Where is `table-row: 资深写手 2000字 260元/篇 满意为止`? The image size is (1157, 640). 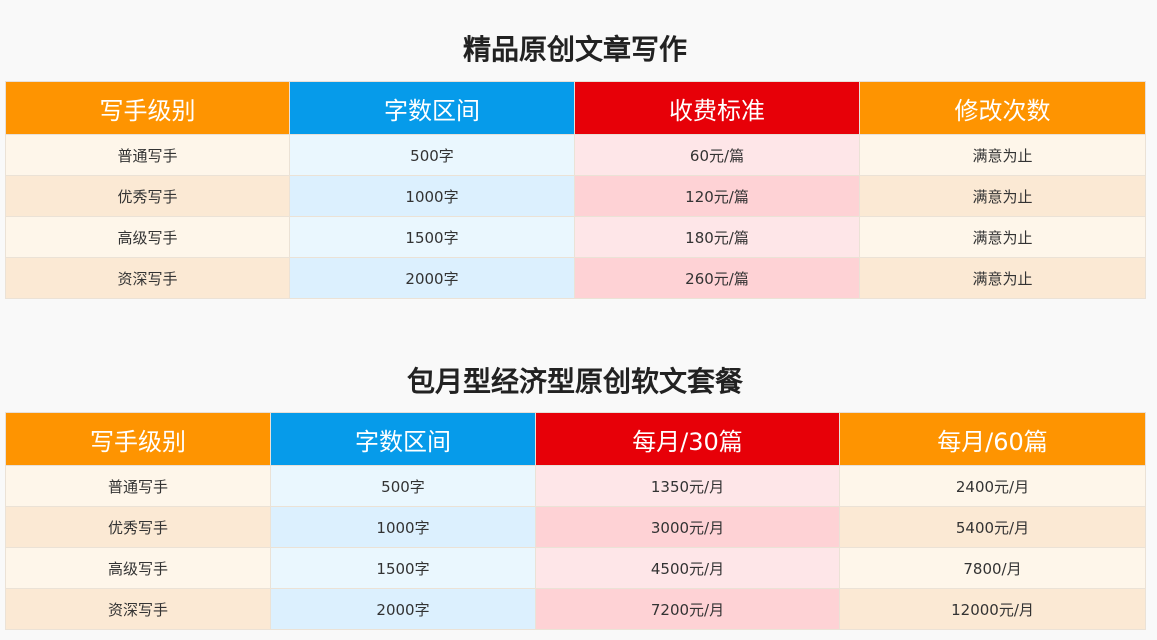
table-row: 资深写手 2000字 260元/篇 满意为止 is located at coordinates (575, 278).